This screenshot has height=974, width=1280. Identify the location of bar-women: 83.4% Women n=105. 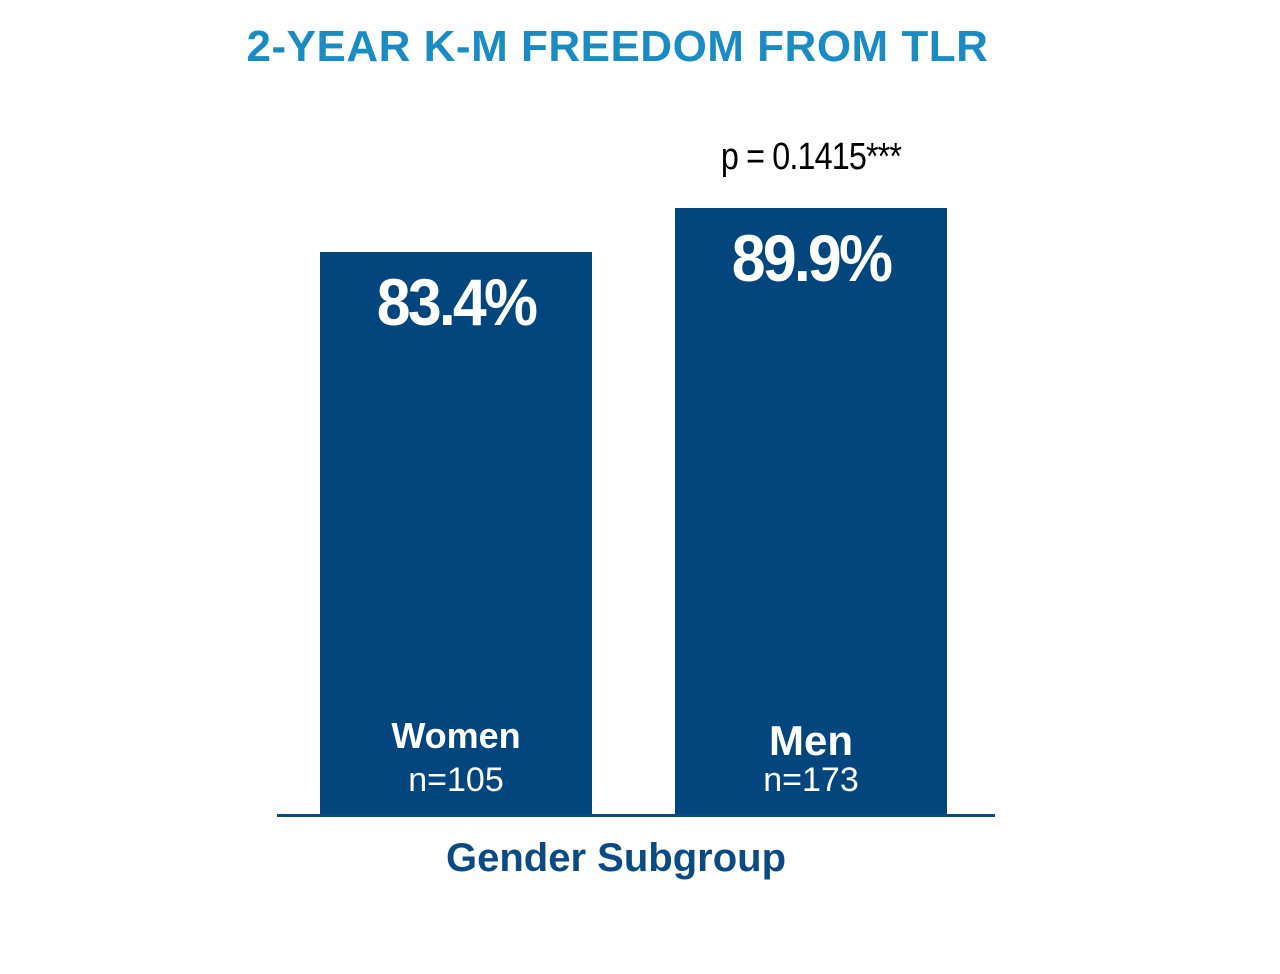
(456, 533).